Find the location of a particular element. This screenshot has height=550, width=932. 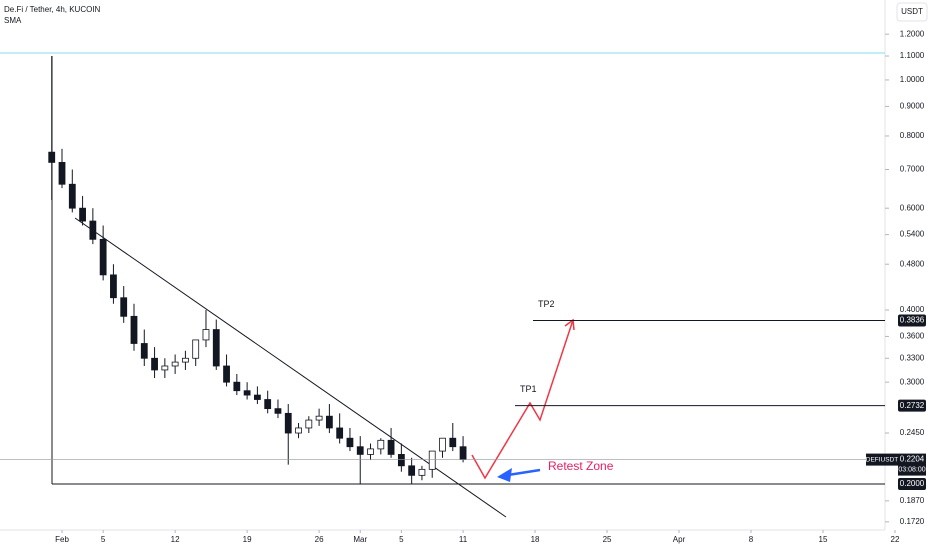

currency-button-label: USDT is located at coordinates (912, 11).